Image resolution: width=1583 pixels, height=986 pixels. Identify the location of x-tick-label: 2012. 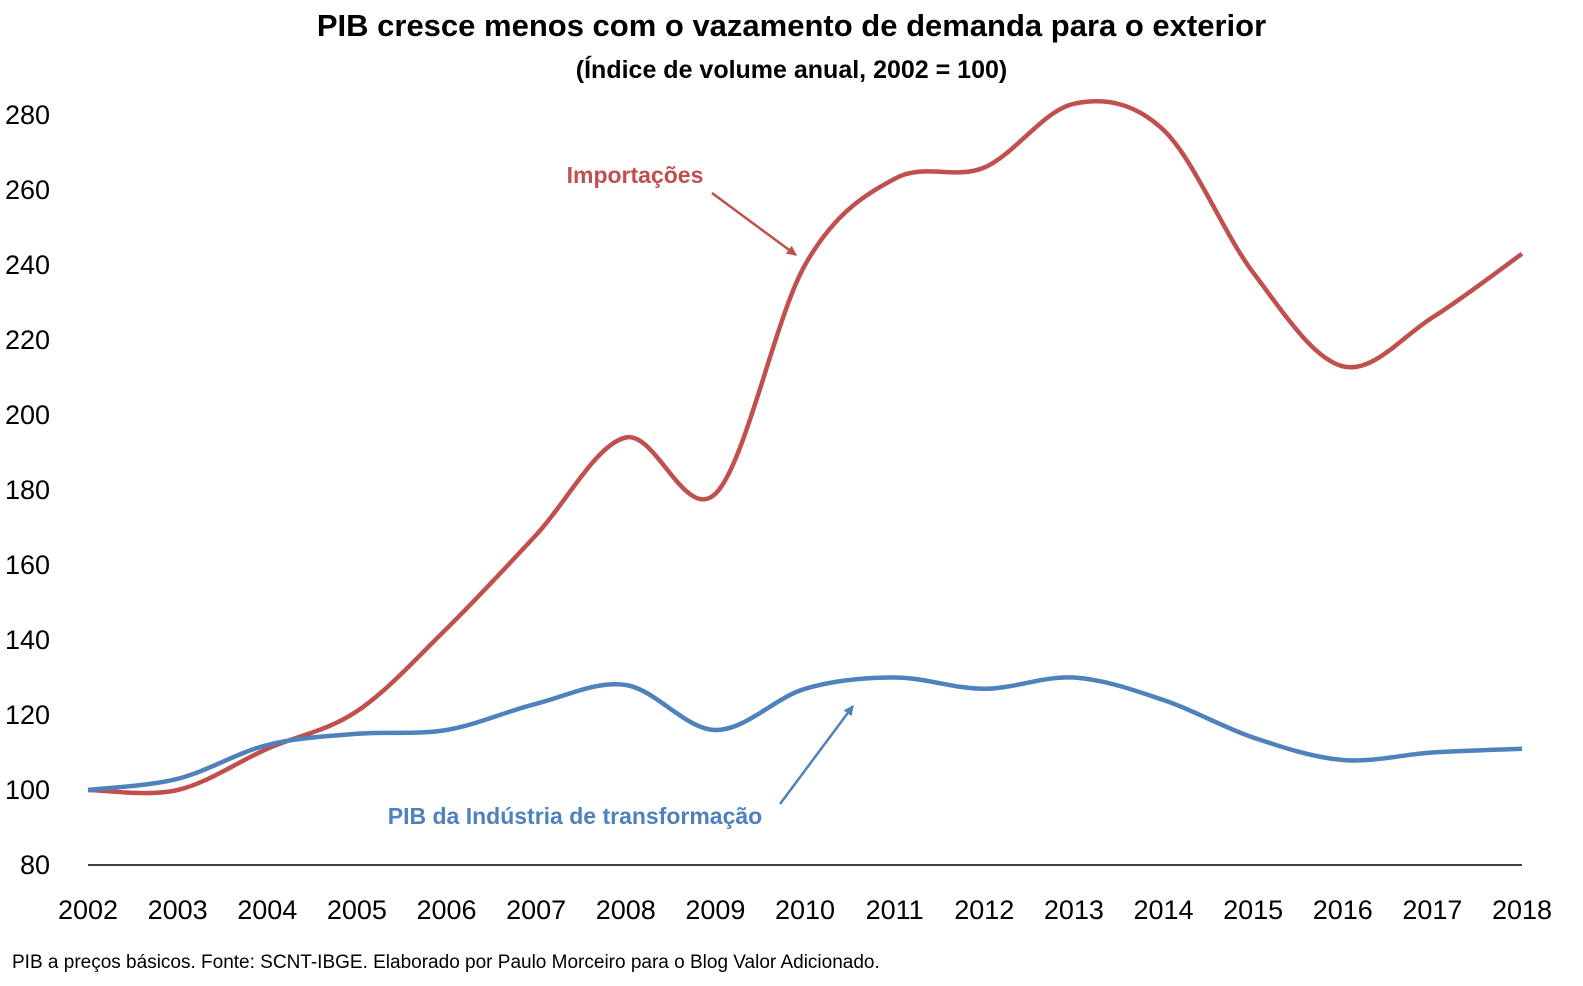
(984, 910).